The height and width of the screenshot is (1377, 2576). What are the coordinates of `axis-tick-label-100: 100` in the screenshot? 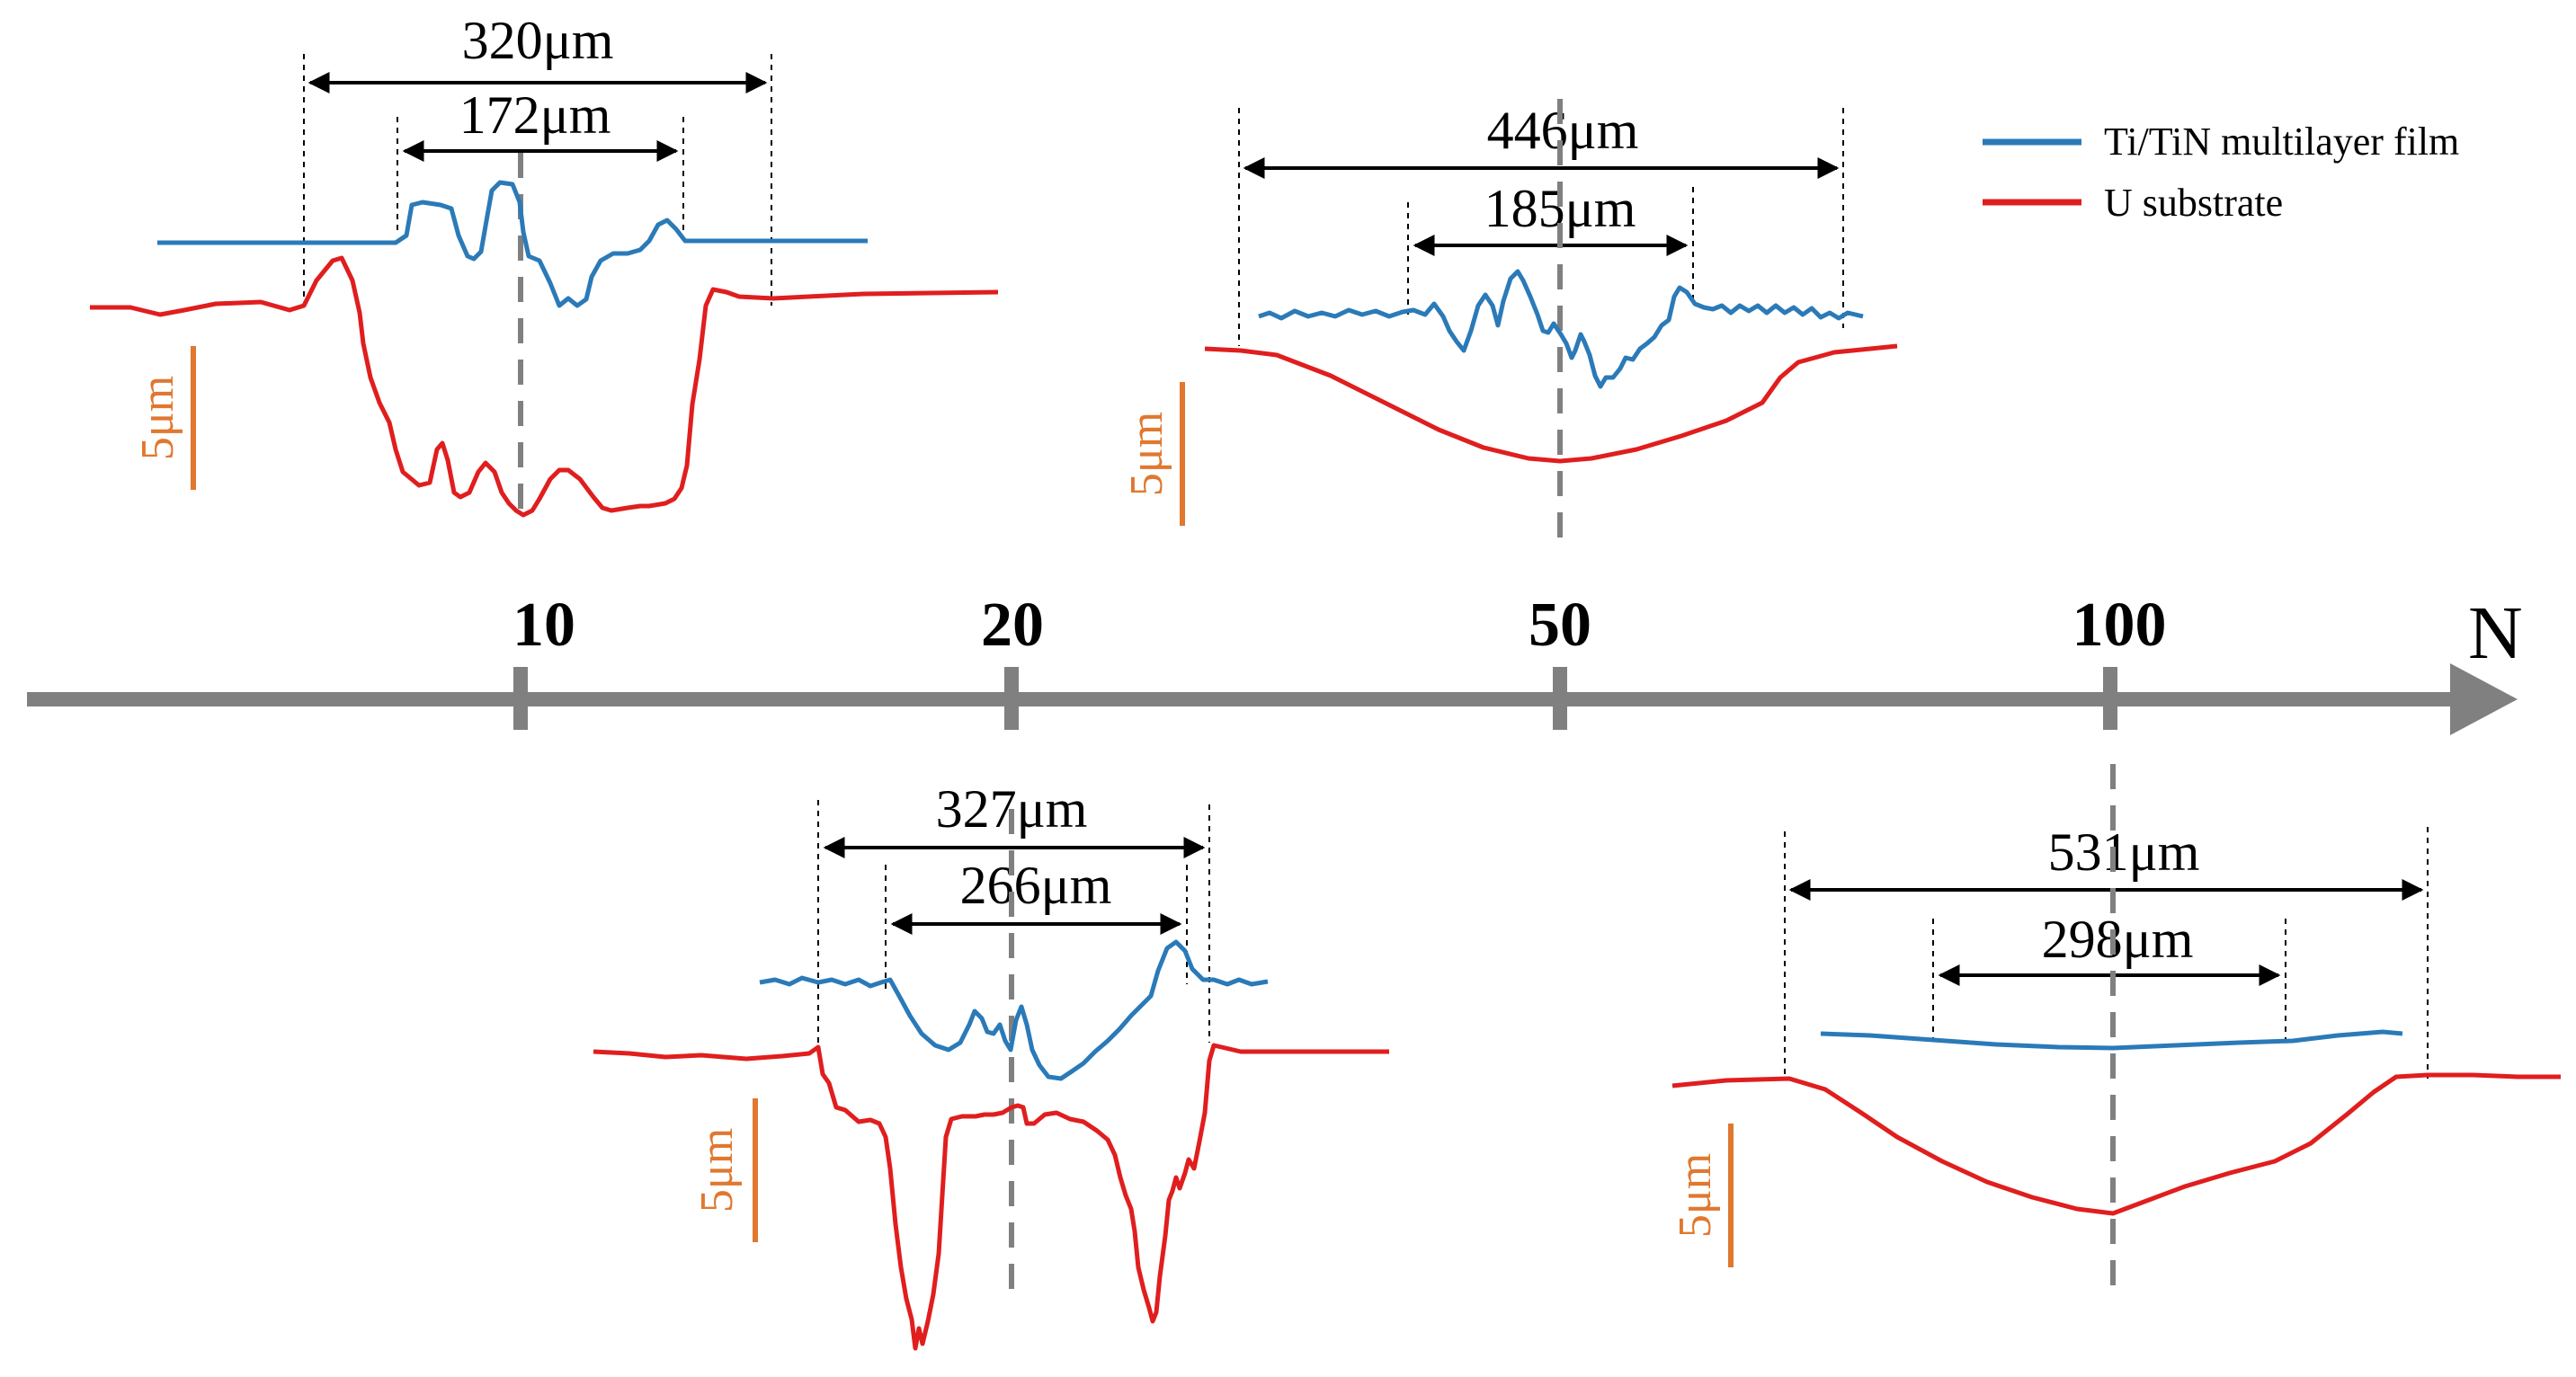 It's located at (2120, 625).